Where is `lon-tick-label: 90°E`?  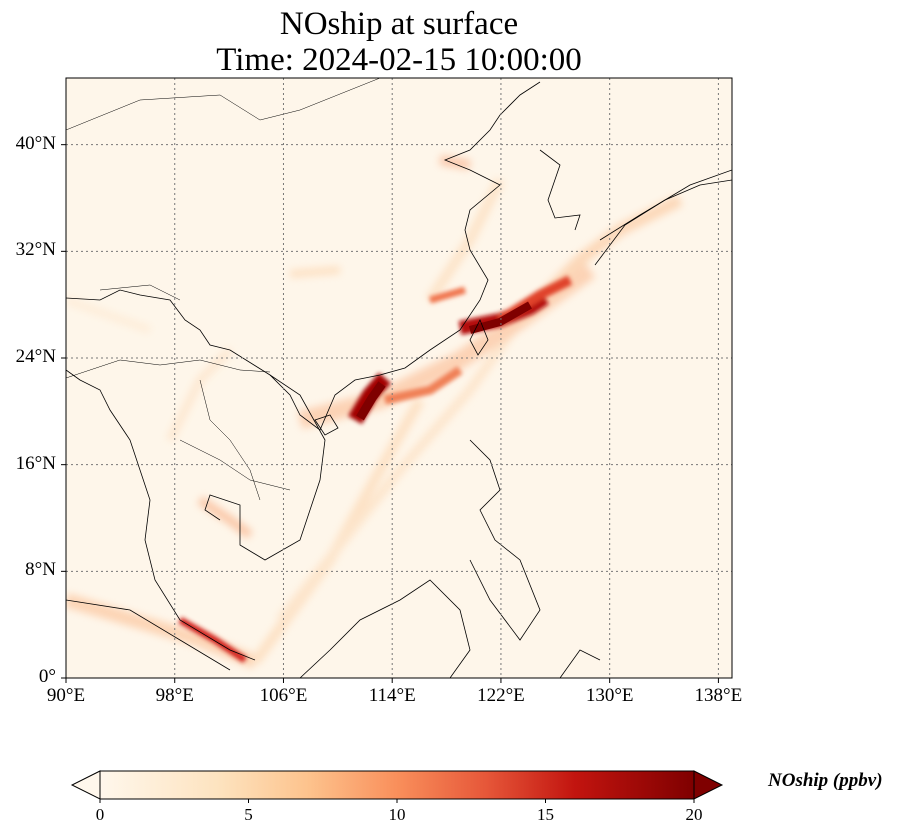
lon-tick-label: 90°E is located at coordinates (66, 695).